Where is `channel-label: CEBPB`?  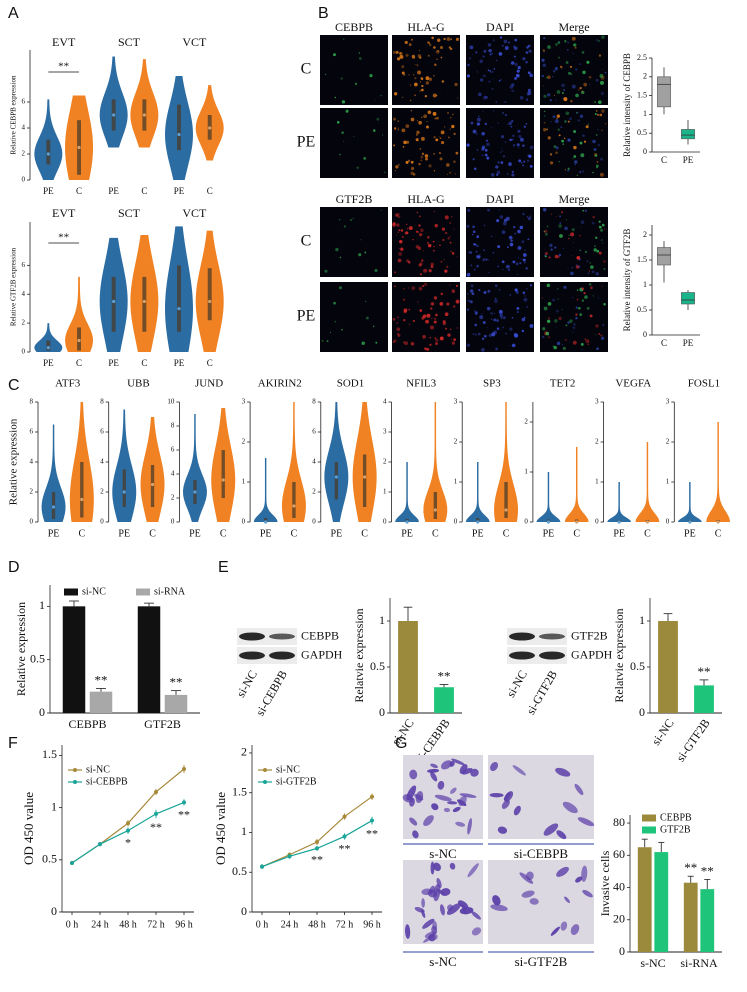 channel-label: CEBPB is located at coordinates (354, 27).